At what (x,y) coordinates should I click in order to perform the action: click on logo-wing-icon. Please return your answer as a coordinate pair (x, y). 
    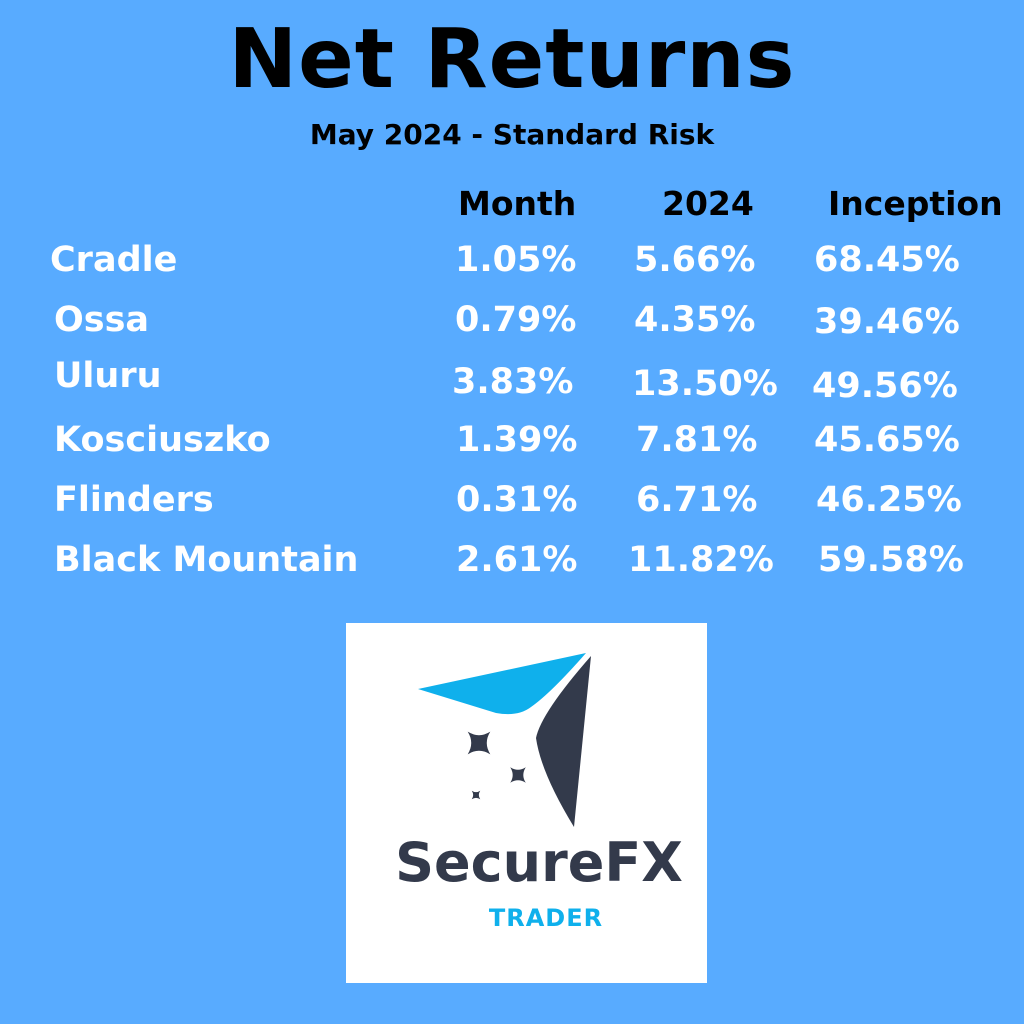
    Looking at the image, I should click on (502, 684).